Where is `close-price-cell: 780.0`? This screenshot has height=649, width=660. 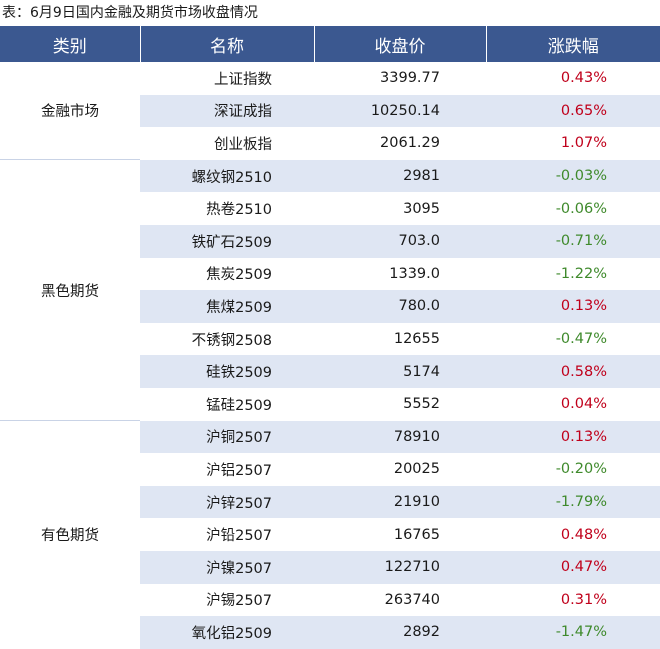
close-price-cell: 780.0 is located at coordinates (400, 306).